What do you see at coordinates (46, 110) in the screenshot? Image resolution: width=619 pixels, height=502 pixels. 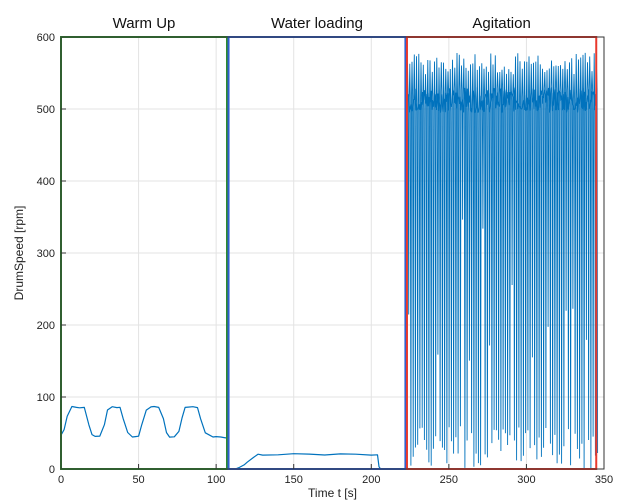 I see `y-tick-label: 500` at bounding box center [46, 110].